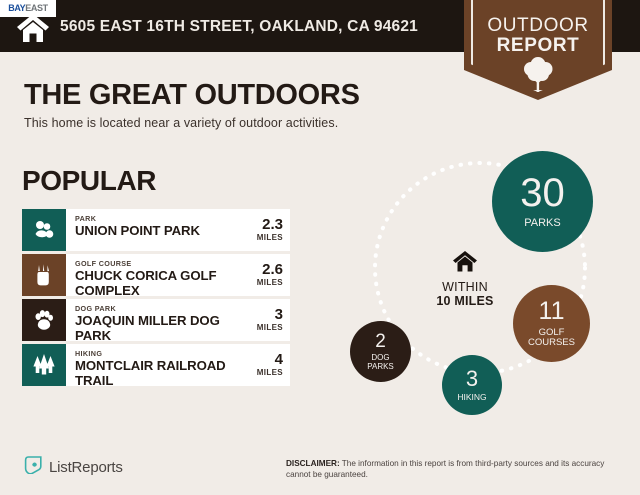 Image resolution: width=640 pixels, height=495 pixels. I want to click on list-item-text: HIKING MONTCLAIR RAILROAD TRAIL, so click(155, 365).